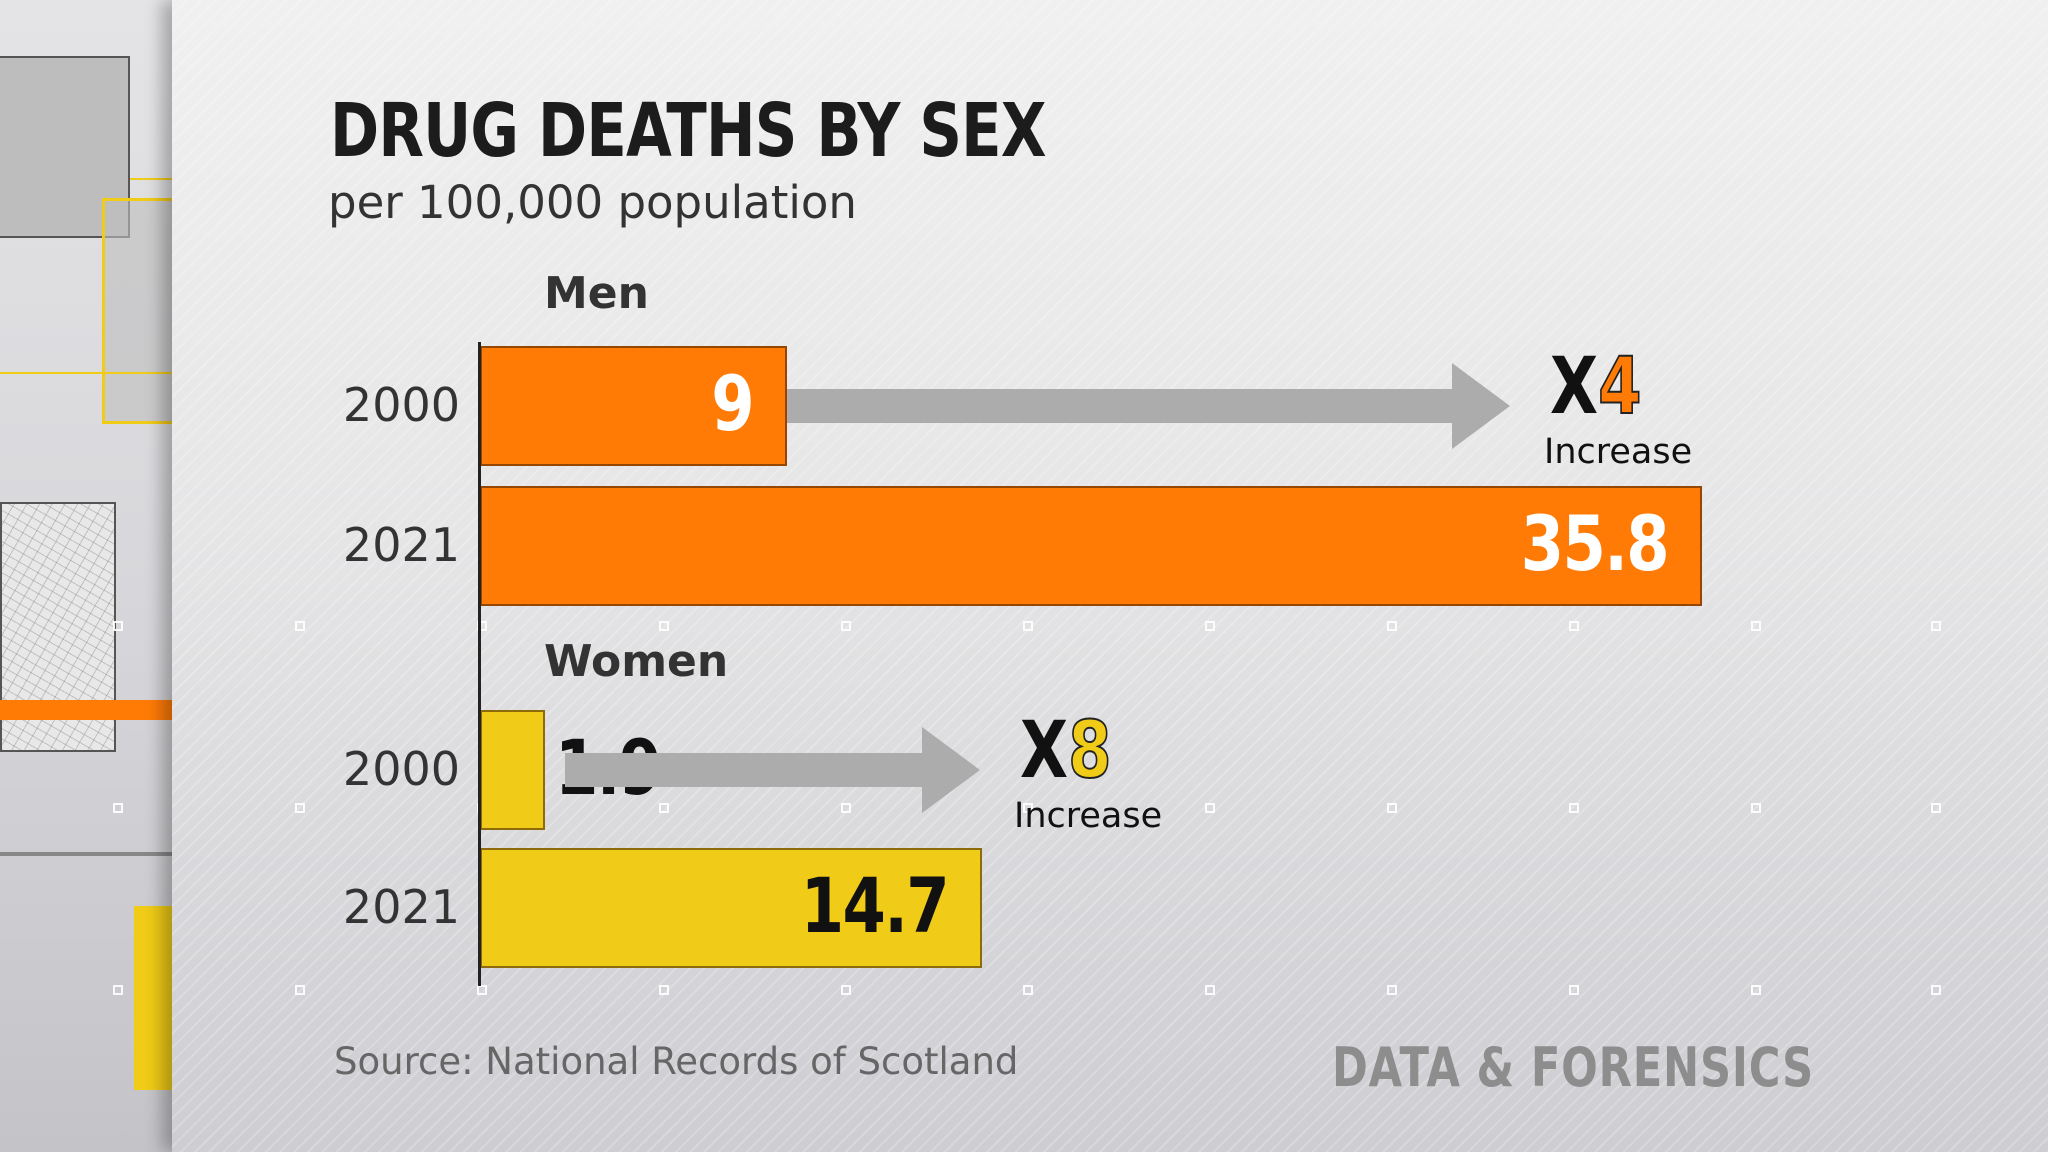 The image size is (2048, 1152). I want to click on bar-men-2021, so click(1091, 546).